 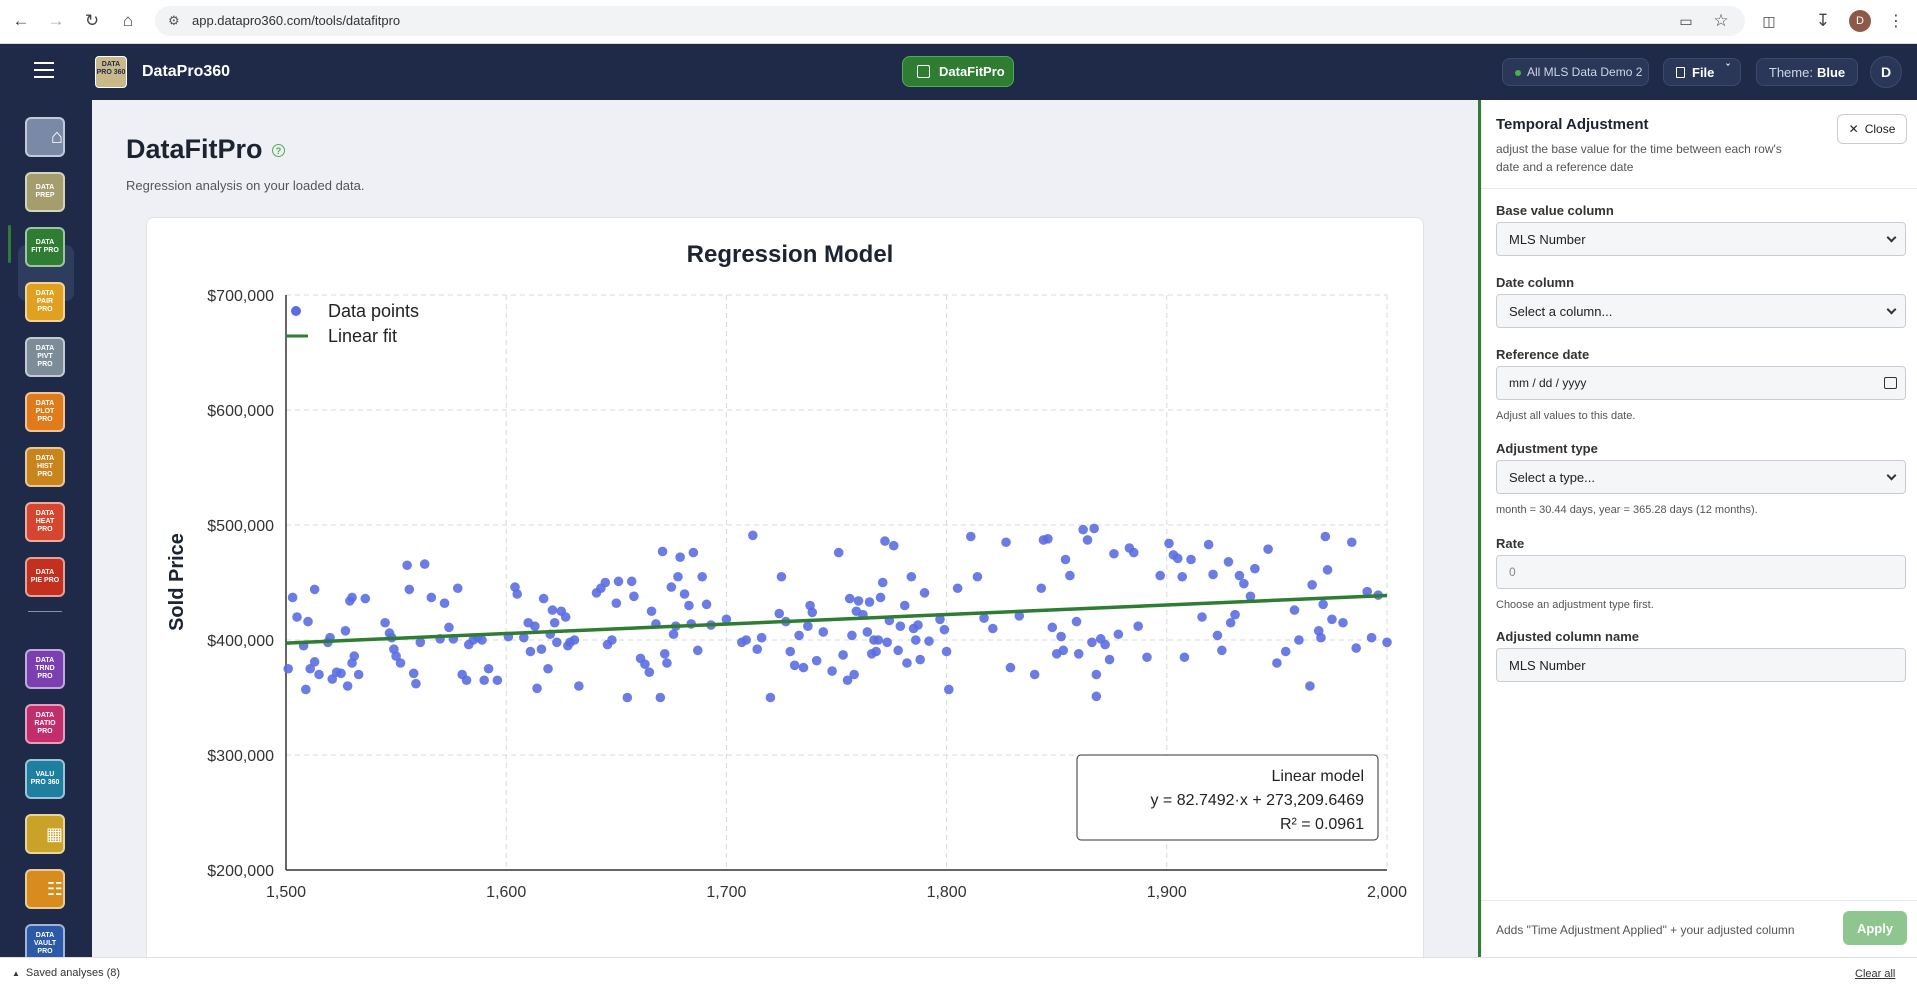 I want to click on sidebar-item-fit: DATA FIT PRO, so click(x=45, y=247).